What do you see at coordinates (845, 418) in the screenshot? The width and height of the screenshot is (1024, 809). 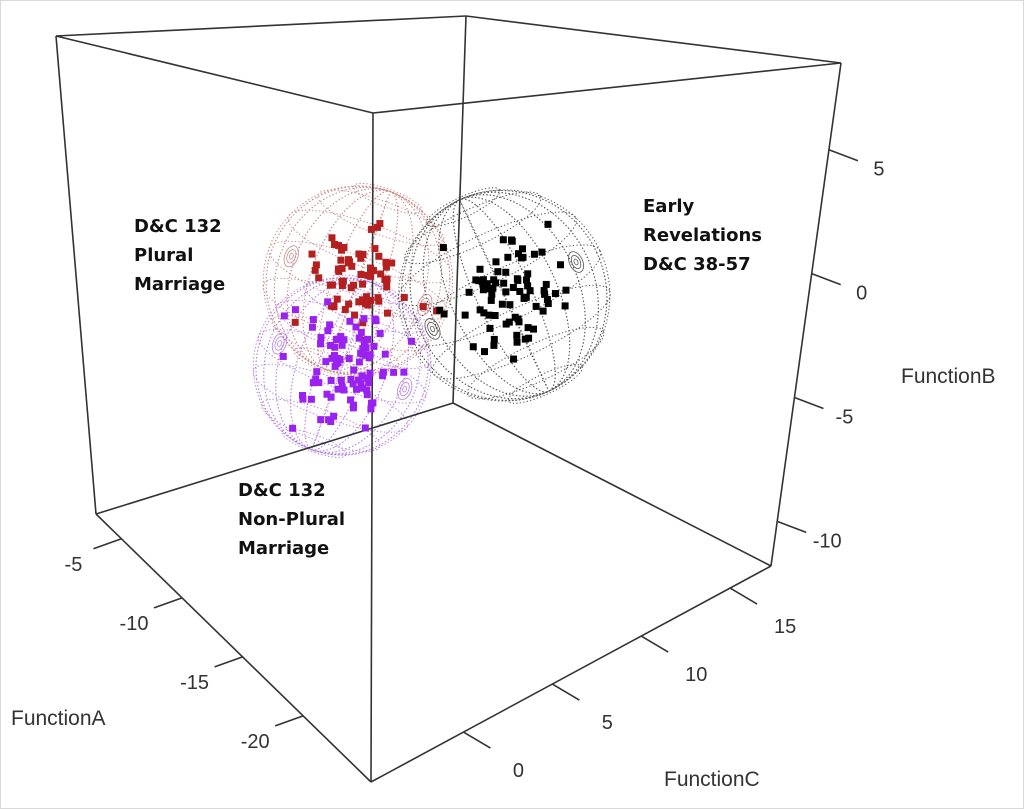 I see `tick-label: -5` at bounding box center [845, 418].